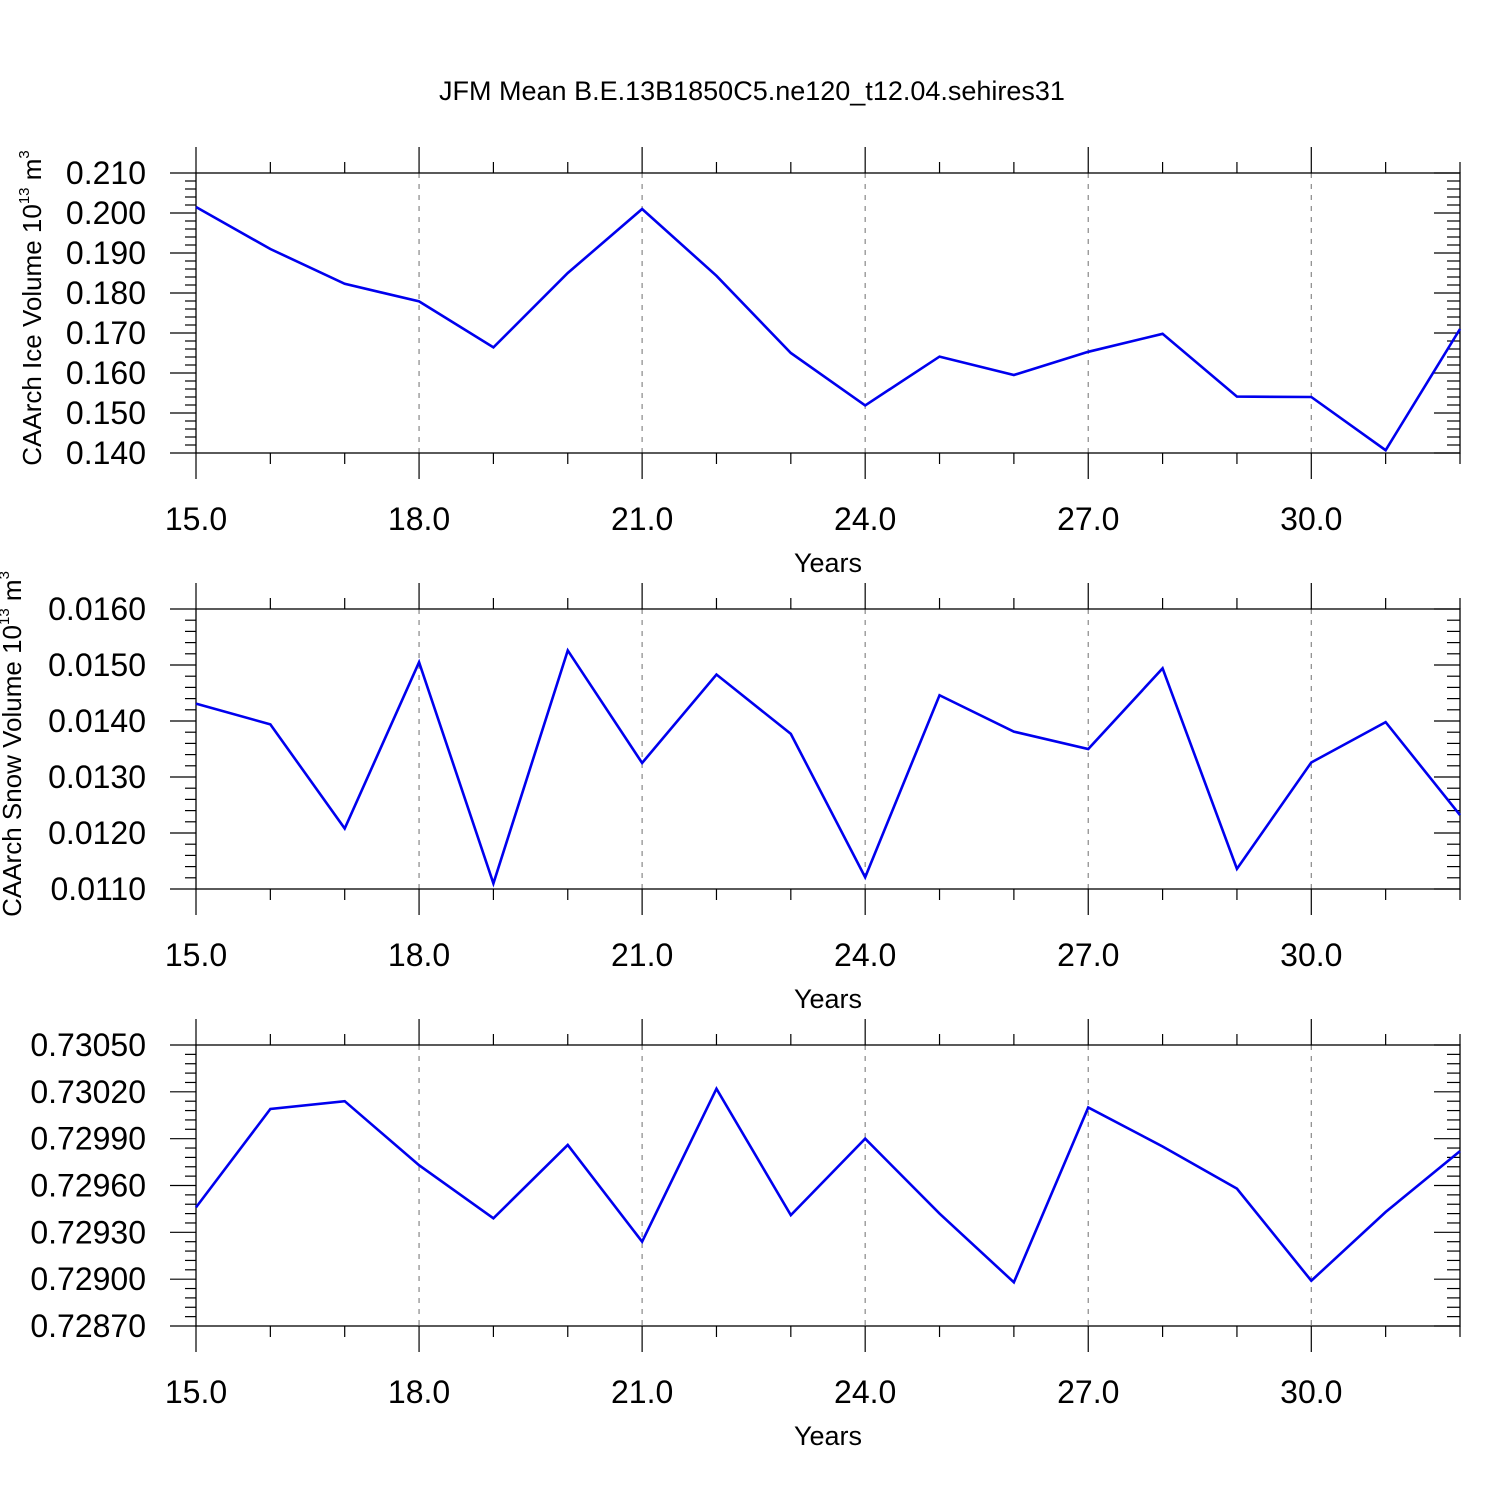  I want to click on y-tick-label: 0.0140, so click(97, 721).